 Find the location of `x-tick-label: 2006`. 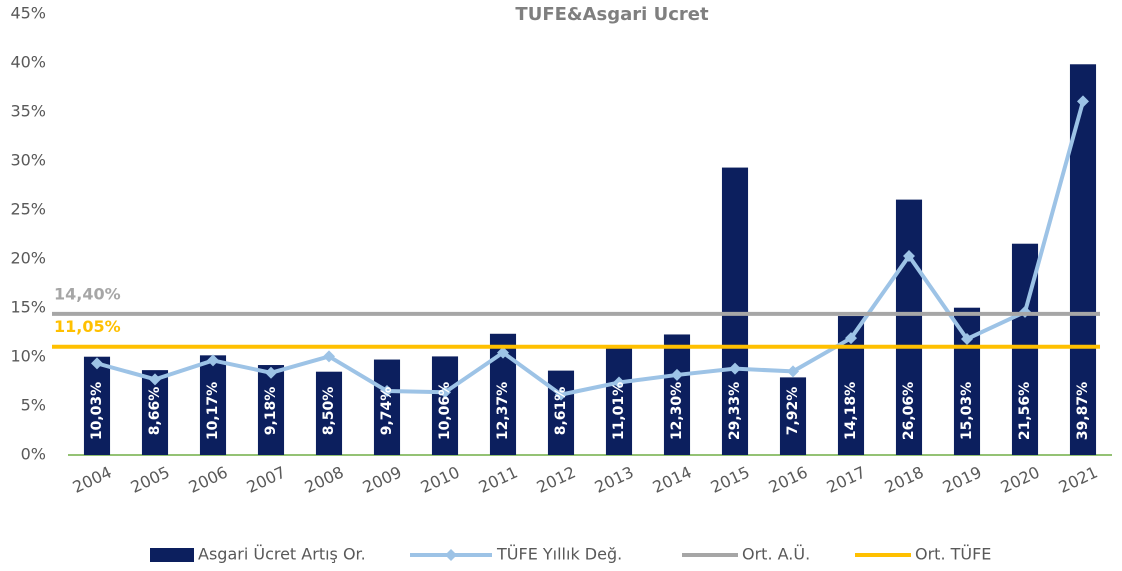

x-tick-label: 2006 is located at coordinates (208, 479).